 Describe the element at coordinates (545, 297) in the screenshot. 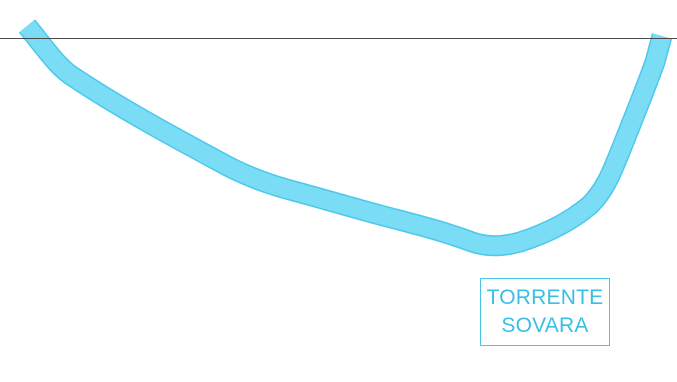

I see `river-name-line-1: TORRENTE` at that location.